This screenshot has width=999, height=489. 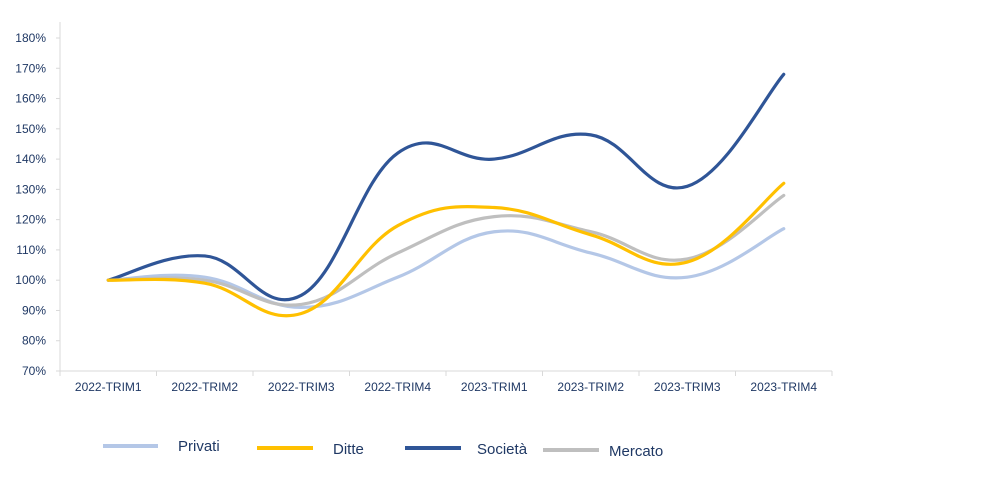 What do you see at coordinates (34, 341) in the screenshot?
I see `y-tick-label: 80%` at bounding box center [34, 341].